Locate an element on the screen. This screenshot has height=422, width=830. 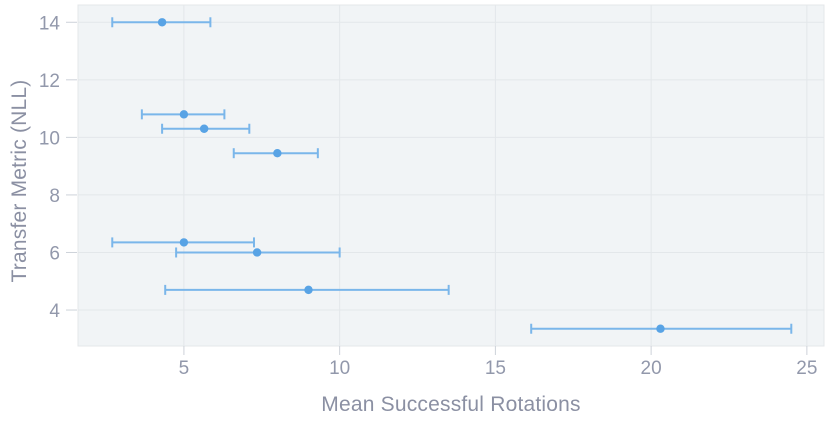
x-tick-label: 15 is located at coordinates (495, 368).